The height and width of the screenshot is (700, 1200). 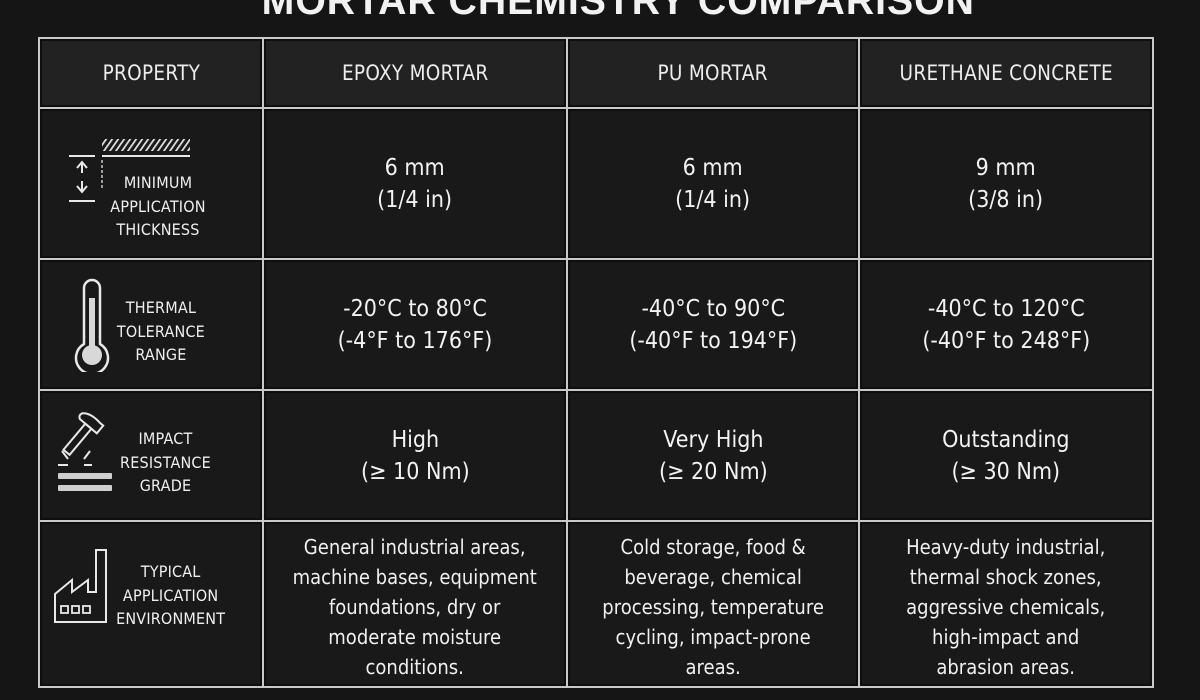 I want to click on value-cell: -40°C to 120°C (-40°F to 248°F), so click(x=1006, y=325).